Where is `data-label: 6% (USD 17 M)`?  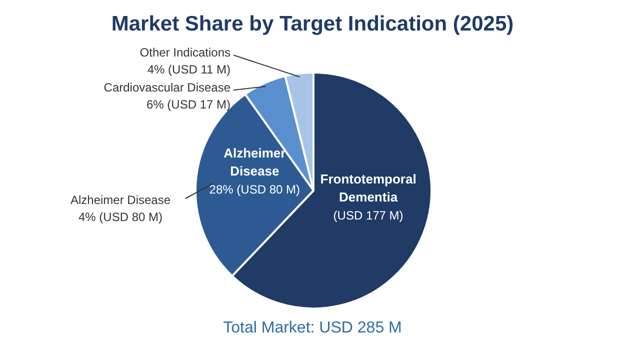
data-label: 6% (USD 17 M) is located at coordinates (188, 105).